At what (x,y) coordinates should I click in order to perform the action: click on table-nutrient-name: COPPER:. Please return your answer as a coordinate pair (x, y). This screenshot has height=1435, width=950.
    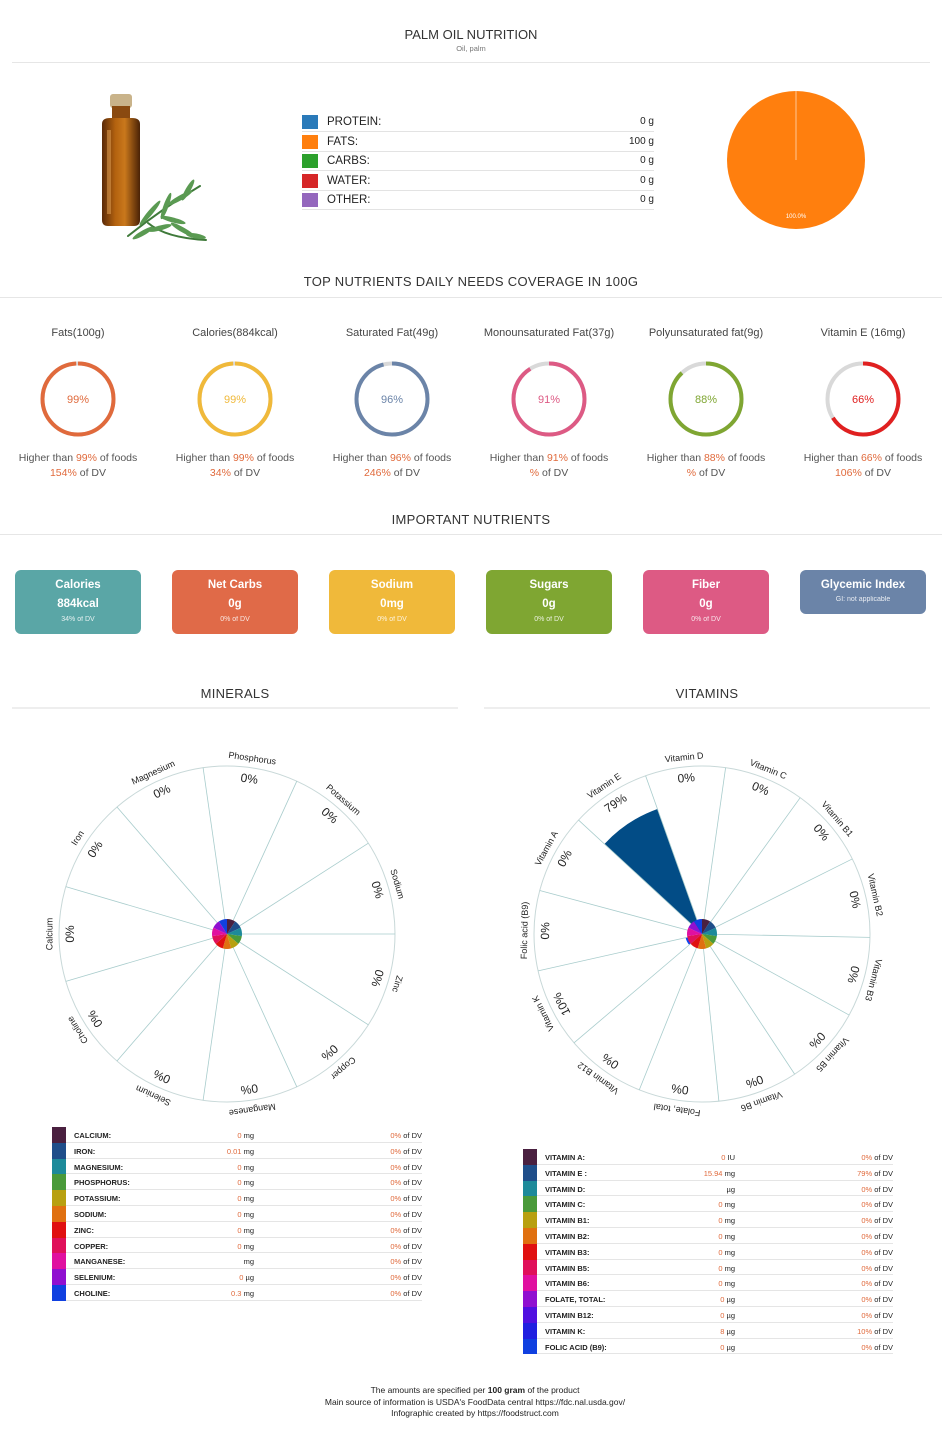
    Looking at the image, I should click on (91, 1246).